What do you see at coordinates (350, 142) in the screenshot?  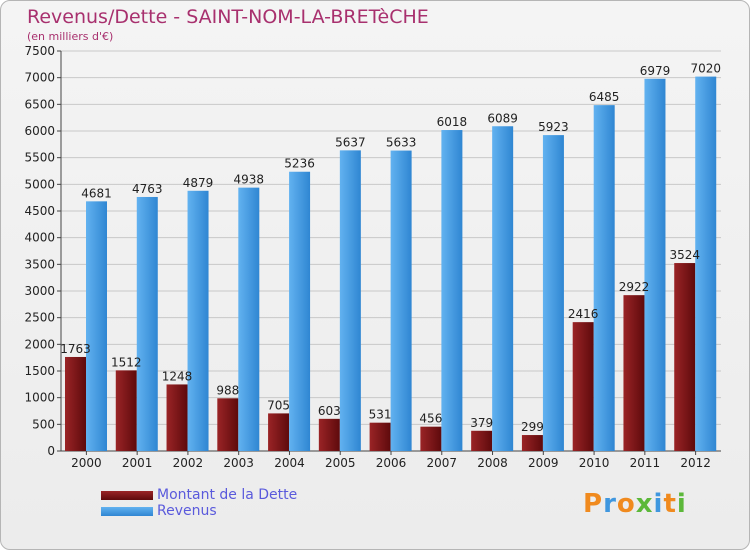 I see `data-label-revenus: 5637` at bounding box center [350, 142].